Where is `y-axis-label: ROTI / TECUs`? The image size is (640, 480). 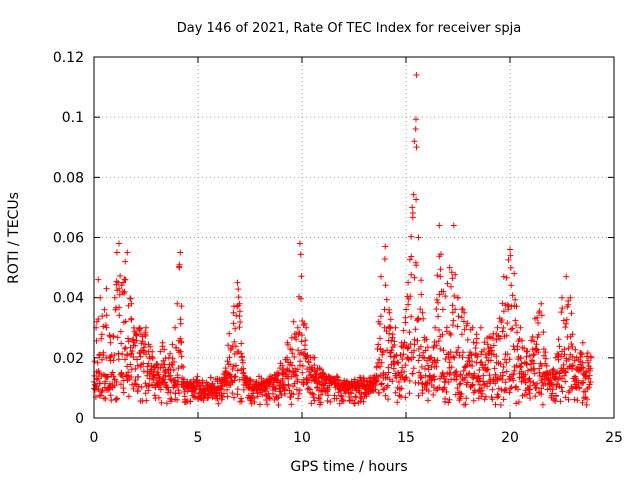
y-axis-label: ROTI / TECUs is located at coordinates (14, 238).